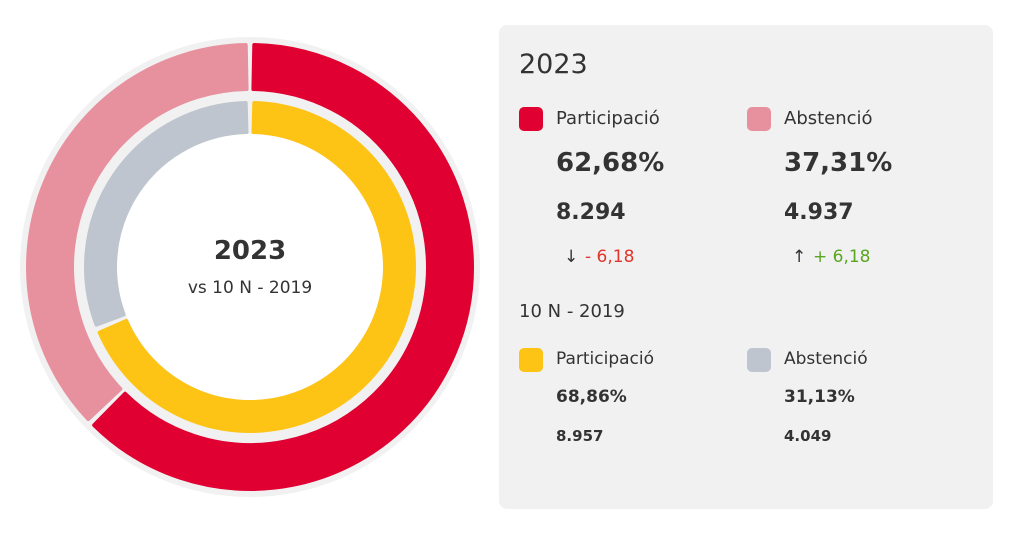 Image resolution: width=1011 pixels, height=534 pixels. Describe the element at coordinates (250, 251) in the screenshot. I see `center-title: 2023` at that location.